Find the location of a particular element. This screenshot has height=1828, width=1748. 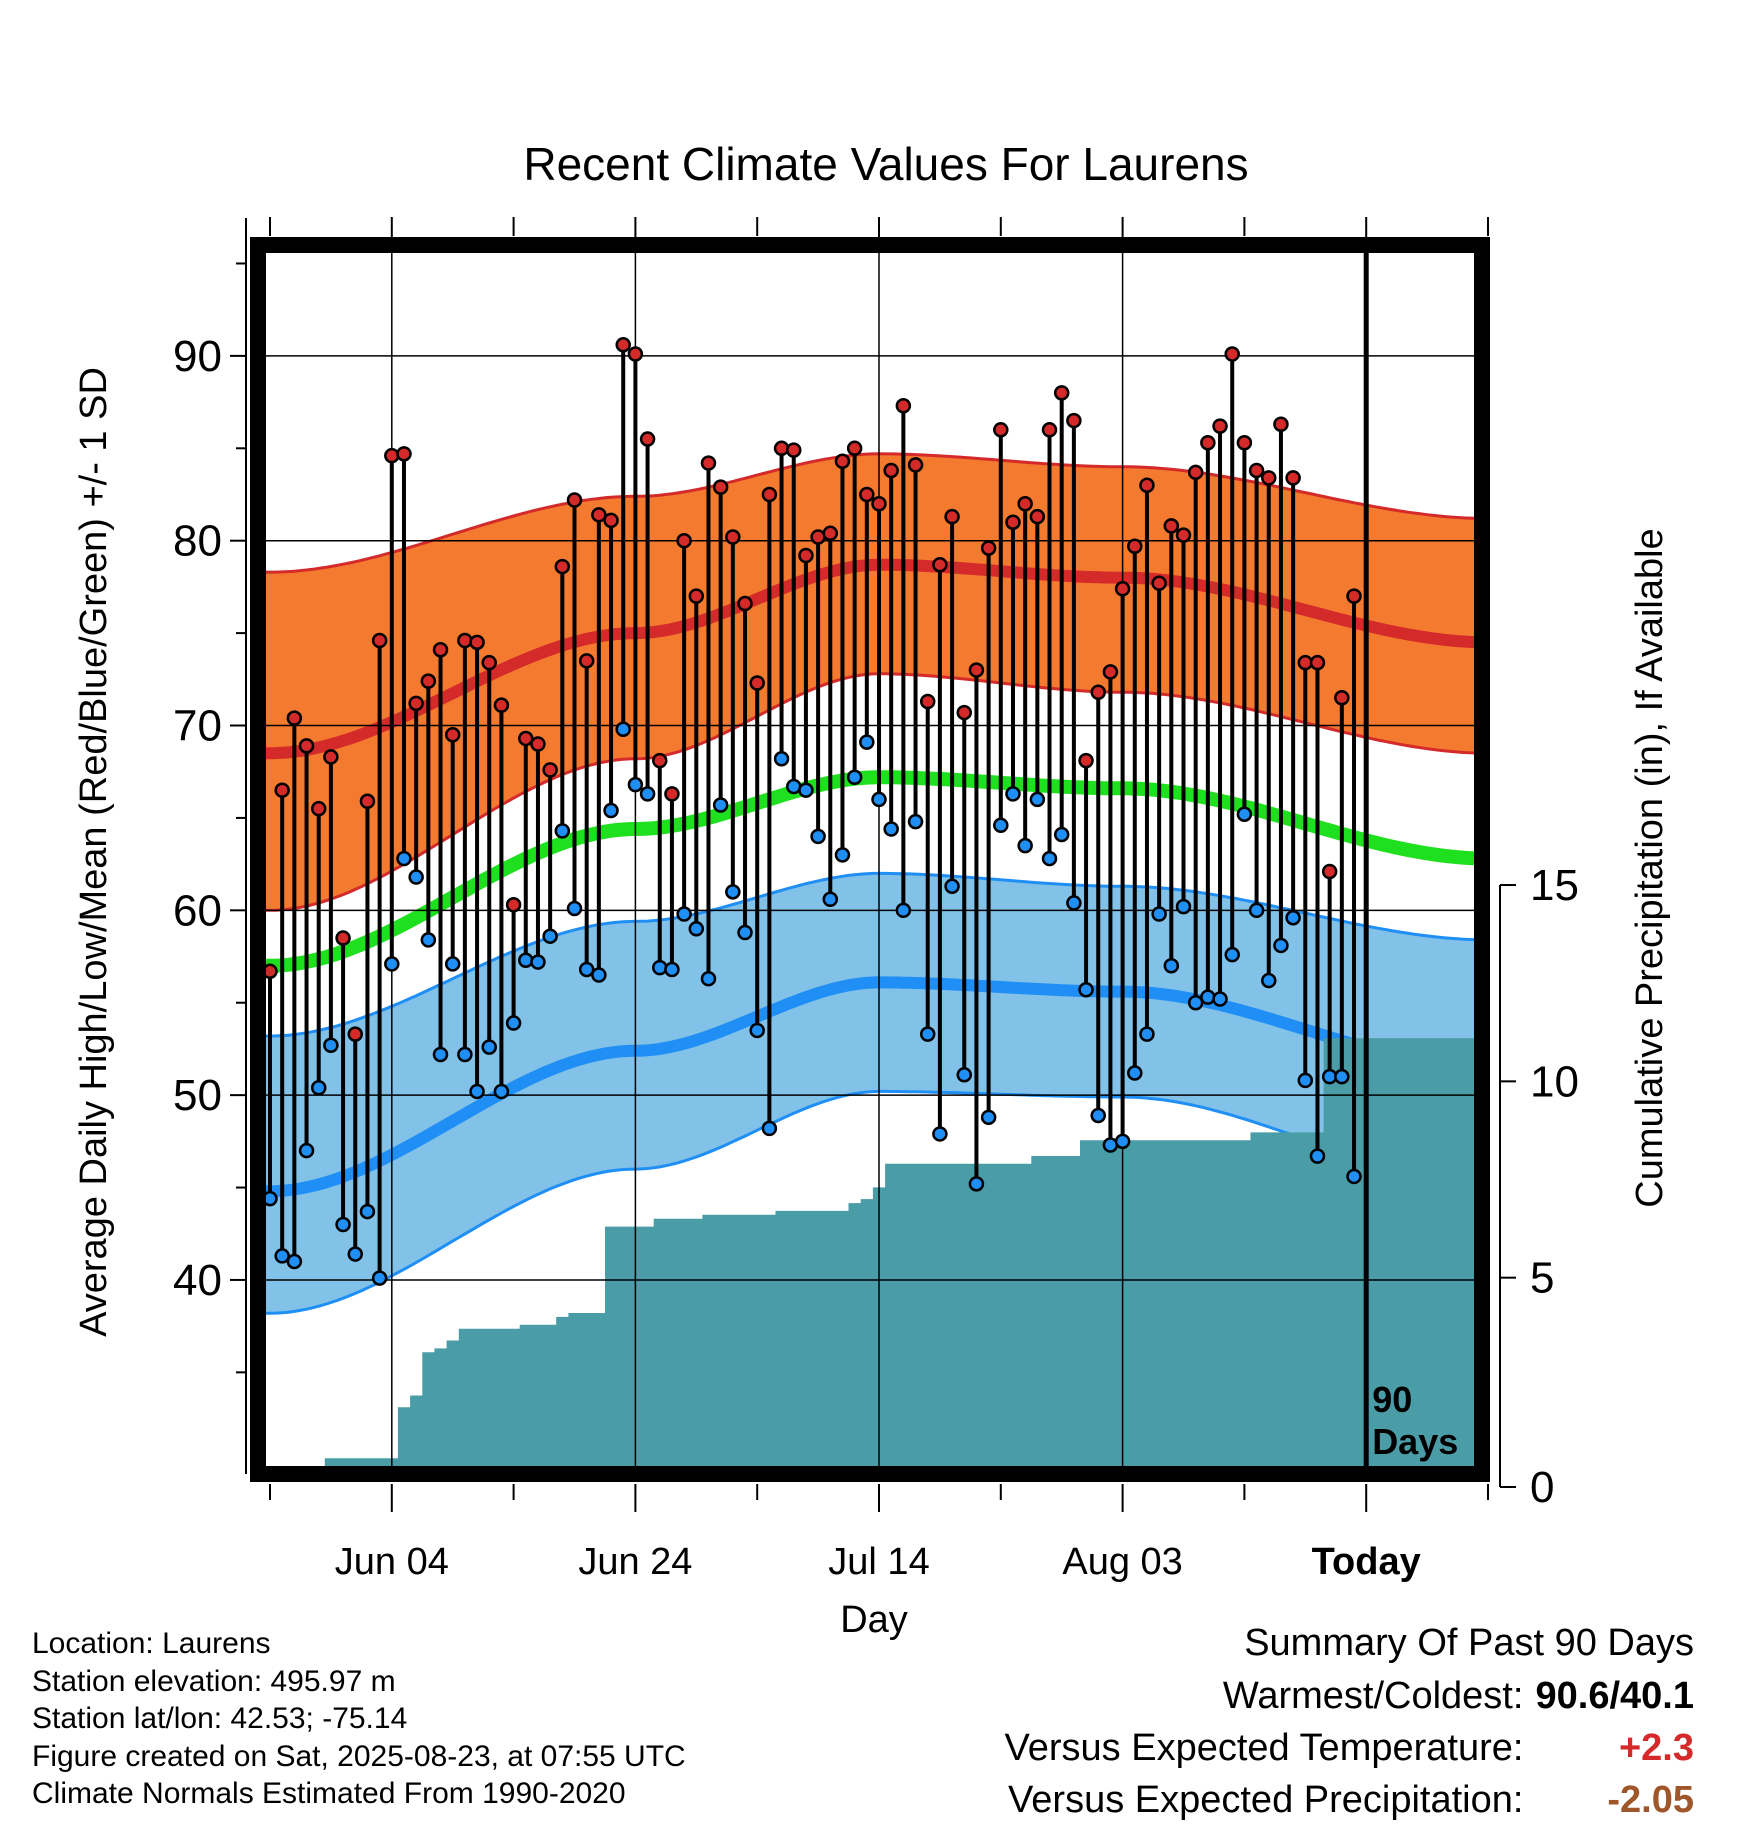

summary-title: Summary Of Past 90 Days is located at coordinates (1469, 1643).